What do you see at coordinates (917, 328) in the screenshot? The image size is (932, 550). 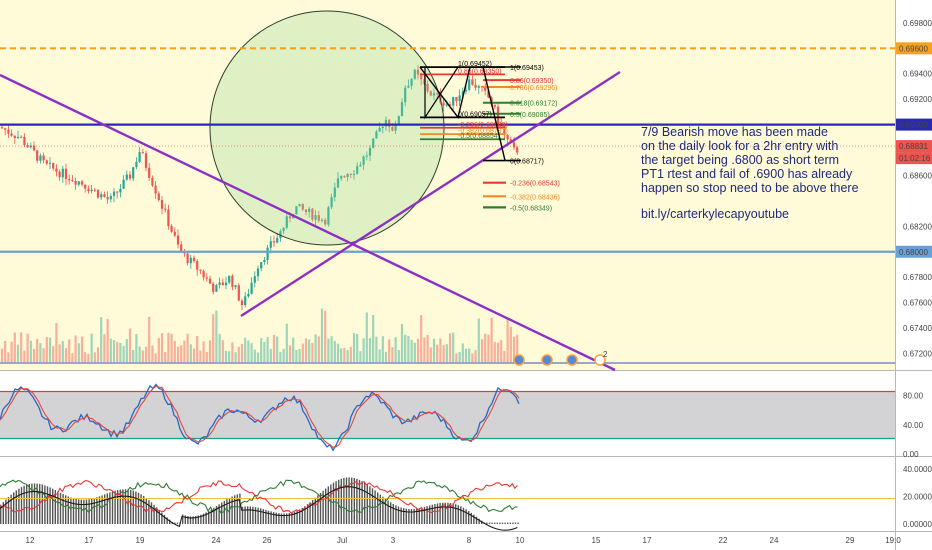 I see `price-tick-label: 0.67400` at bounding box center [917, 328].